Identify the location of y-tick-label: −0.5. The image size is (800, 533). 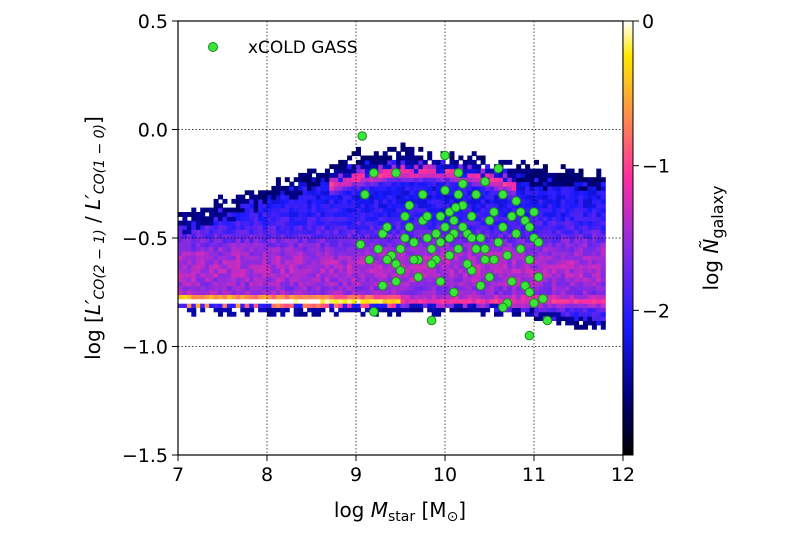
(145, 239).